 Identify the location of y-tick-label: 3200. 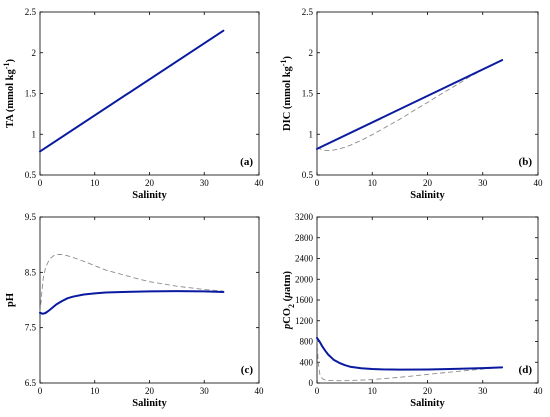
(304, 217).